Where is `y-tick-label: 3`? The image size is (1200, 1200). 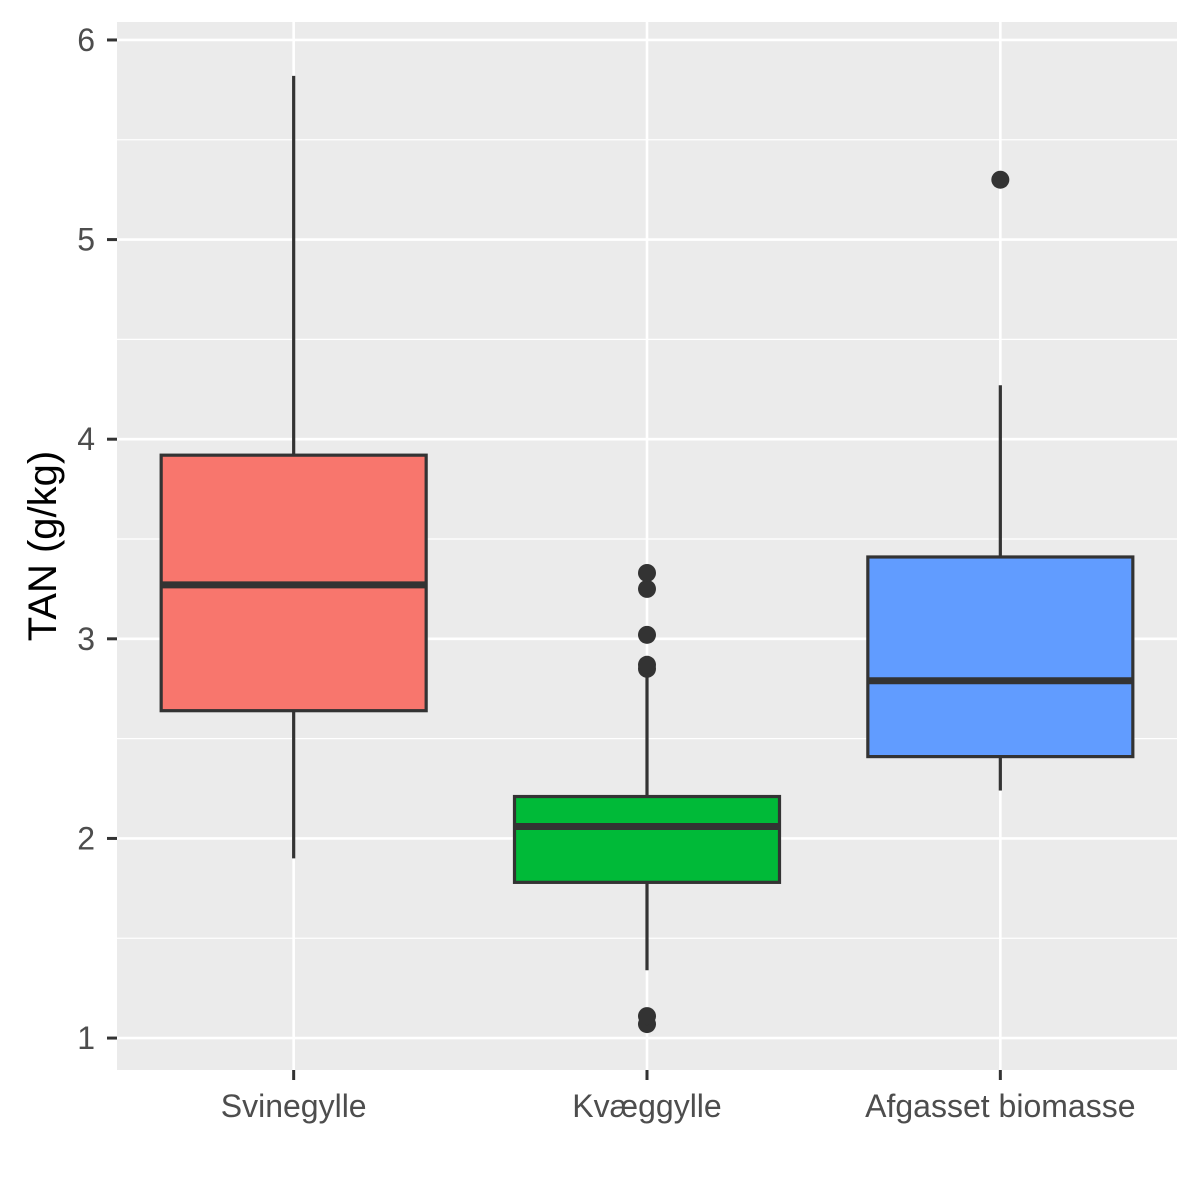
y-tick-label: 3 is located at coordinates (86, 639).